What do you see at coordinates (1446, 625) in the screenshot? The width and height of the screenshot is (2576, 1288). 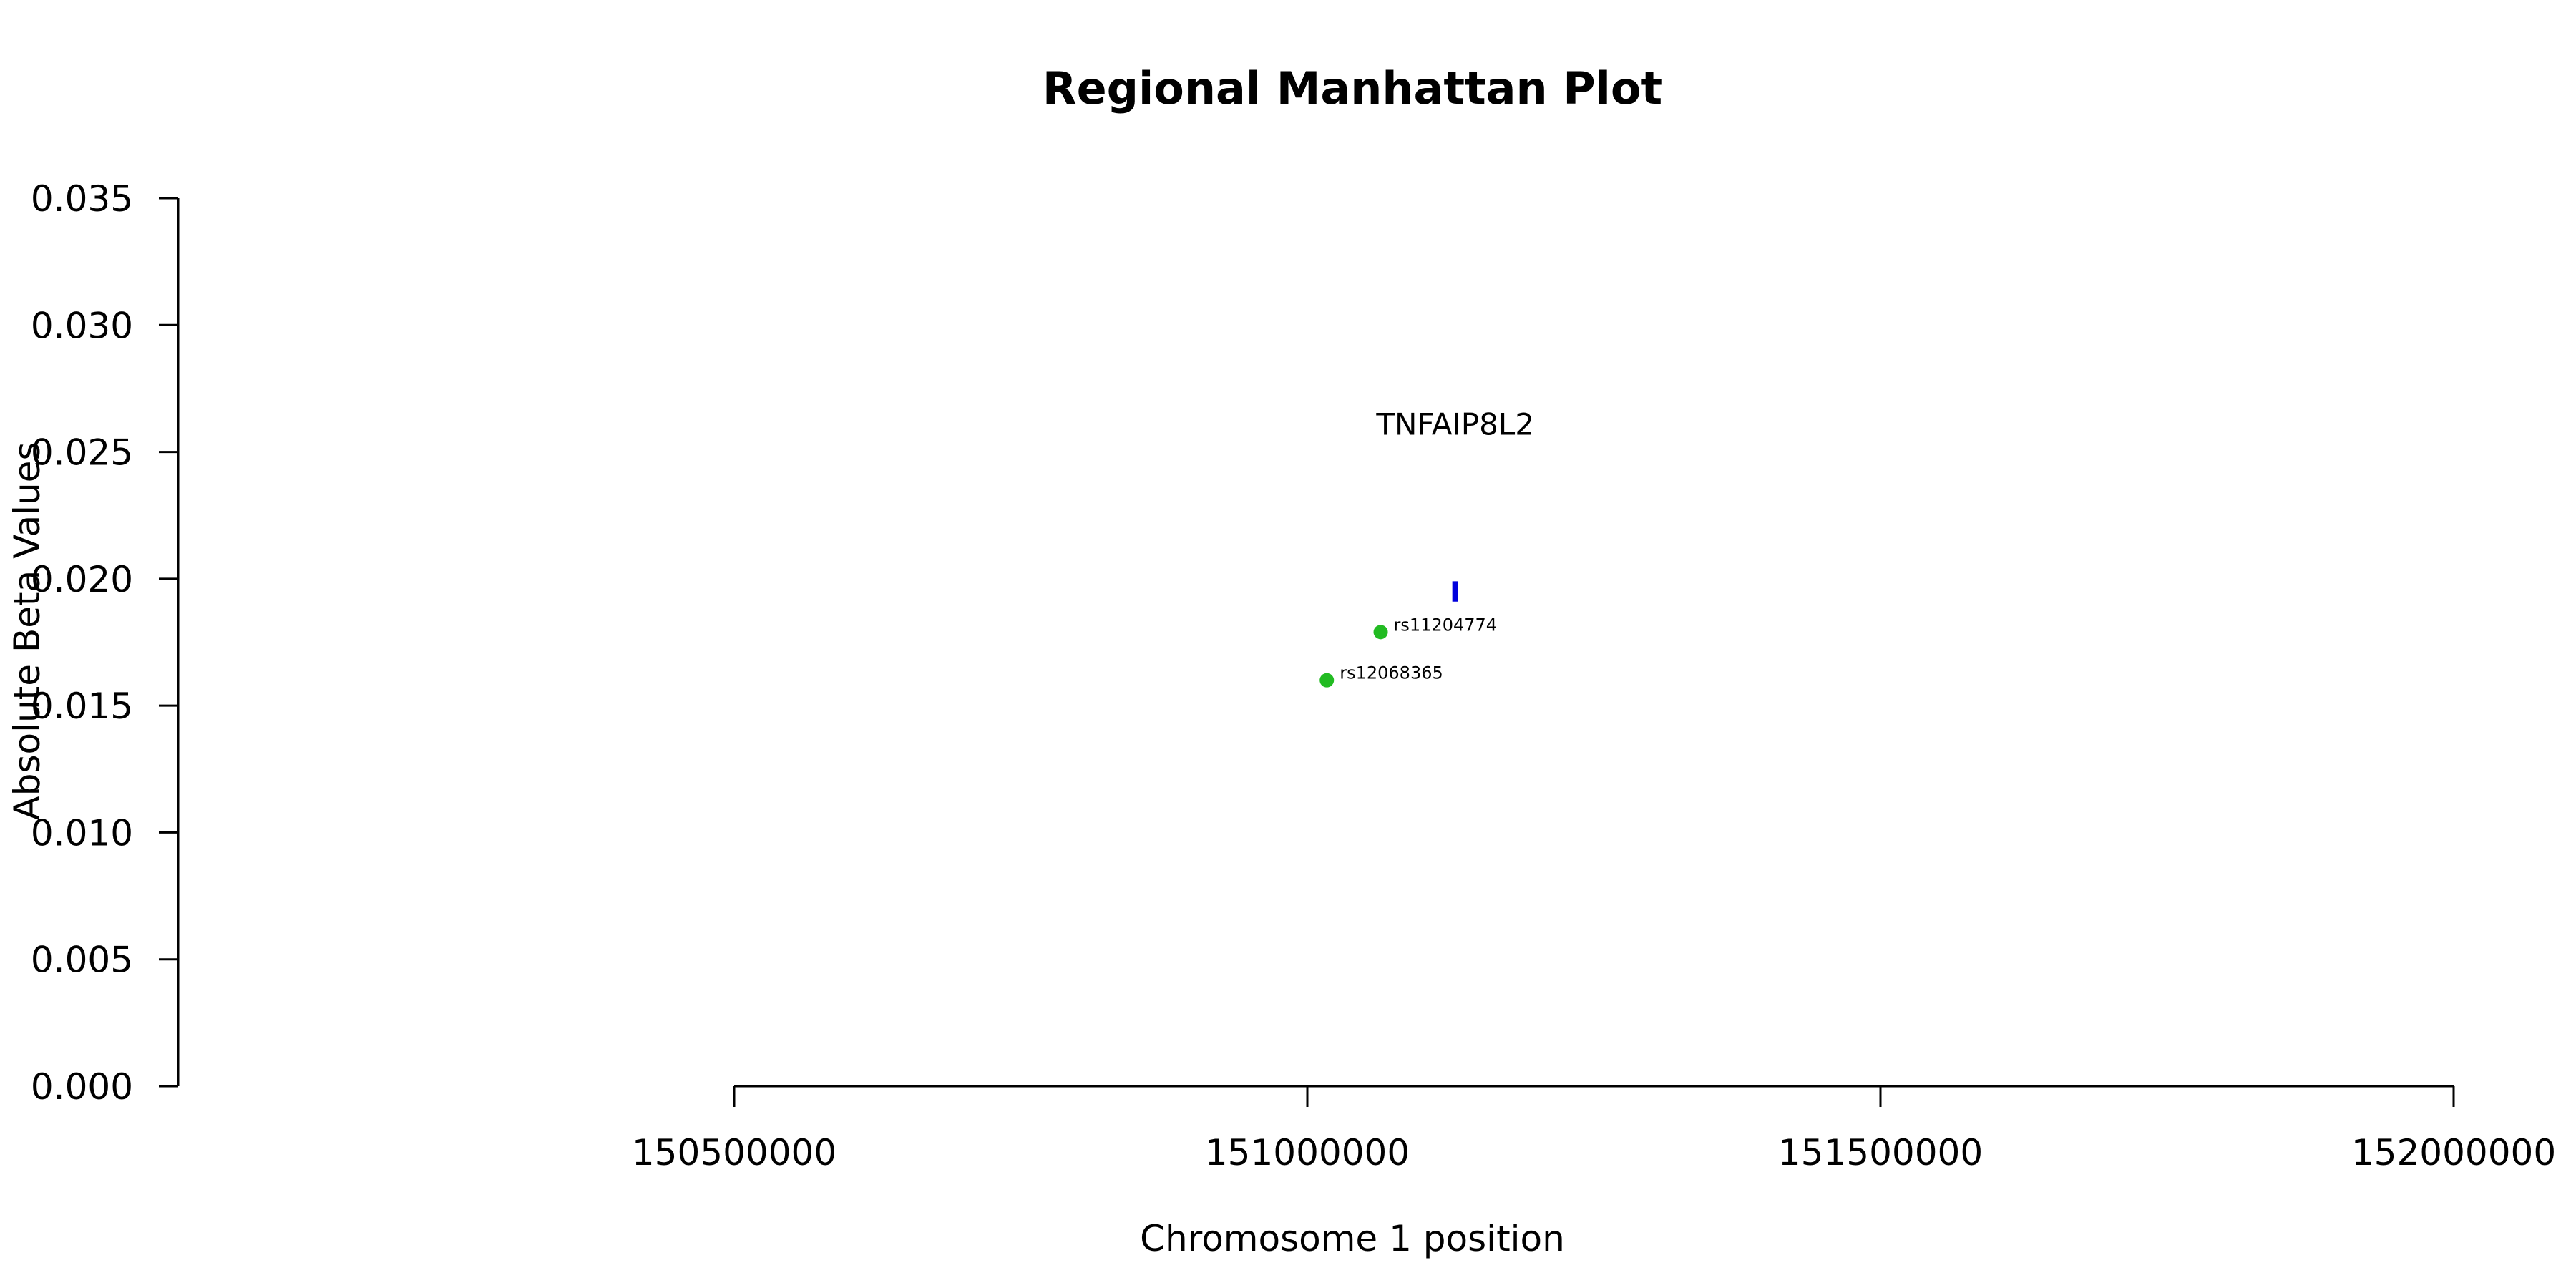 I see `snp-label: rs11204774` at bounding box center [1446, 625].